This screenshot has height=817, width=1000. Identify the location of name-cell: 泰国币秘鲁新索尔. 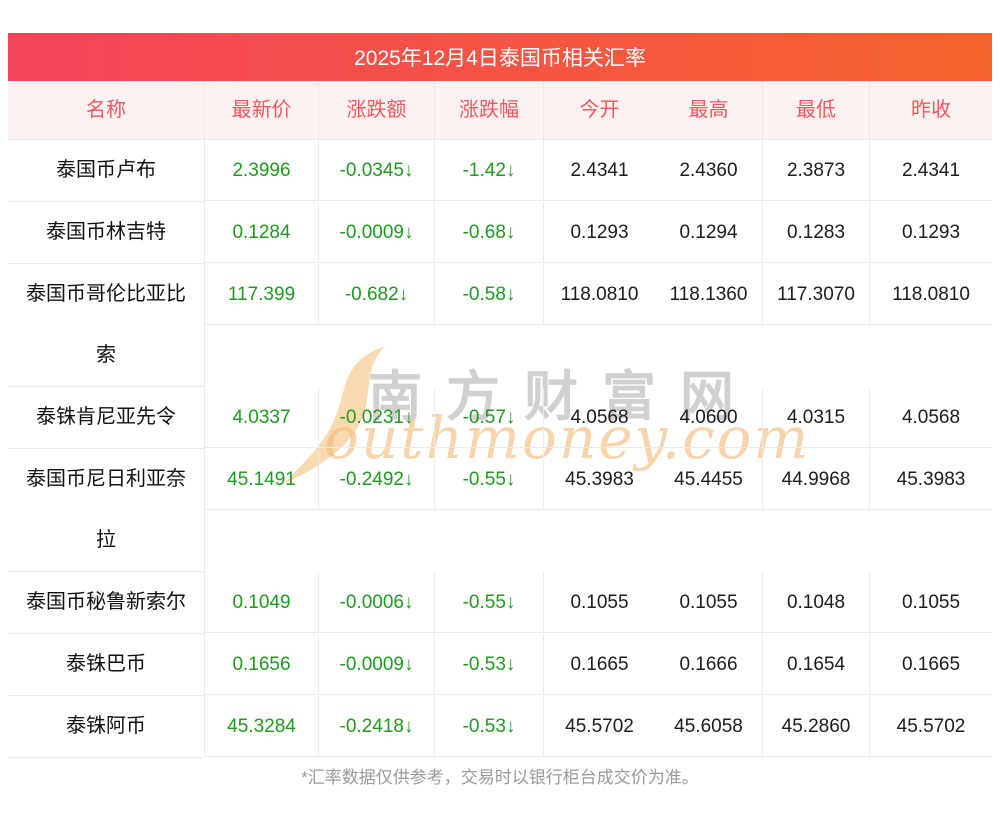
(106, 603).